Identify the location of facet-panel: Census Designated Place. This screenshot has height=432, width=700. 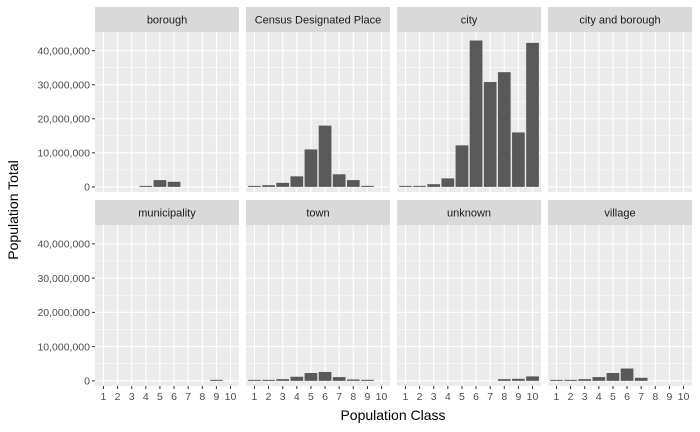
(318, 99).